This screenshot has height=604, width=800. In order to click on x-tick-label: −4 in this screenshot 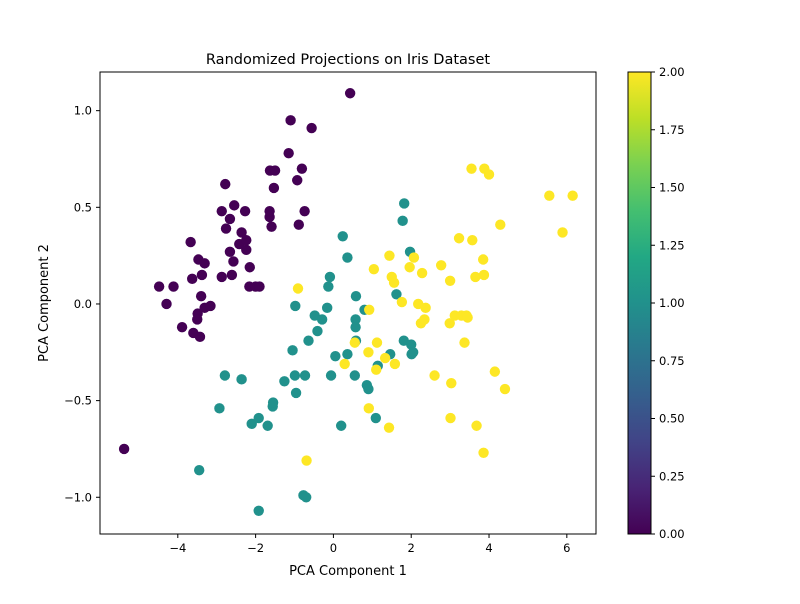, I will do `click(177, 548)`.